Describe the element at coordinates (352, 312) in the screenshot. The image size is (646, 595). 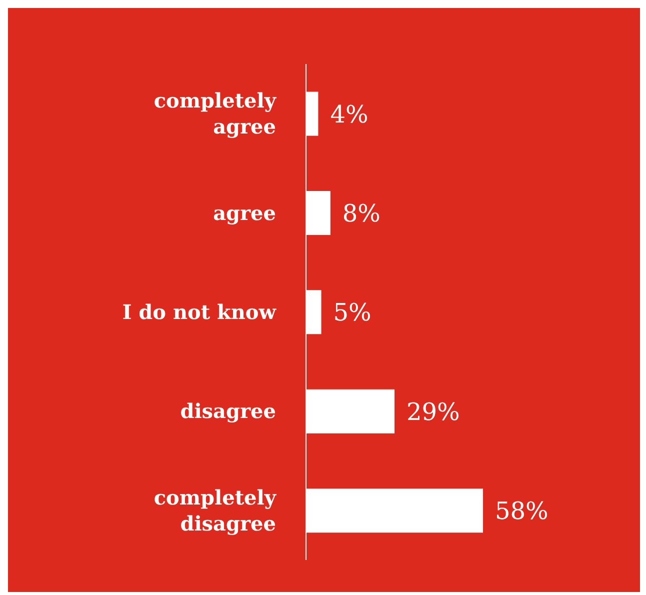
I see `data-label: 5%` at that location.